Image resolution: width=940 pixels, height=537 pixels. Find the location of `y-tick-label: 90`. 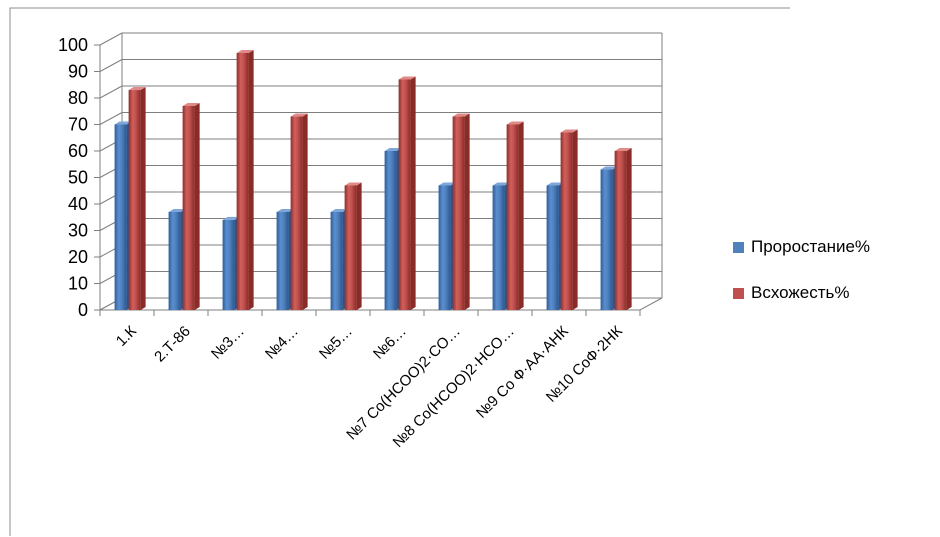

y-tick-label: 90 is located at coordinates (78, 72).